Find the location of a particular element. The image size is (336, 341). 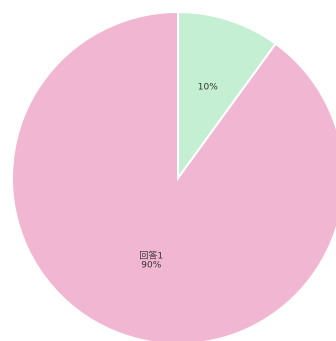

pie-slice-label: 回答1 is located at coordinates (151, 256).